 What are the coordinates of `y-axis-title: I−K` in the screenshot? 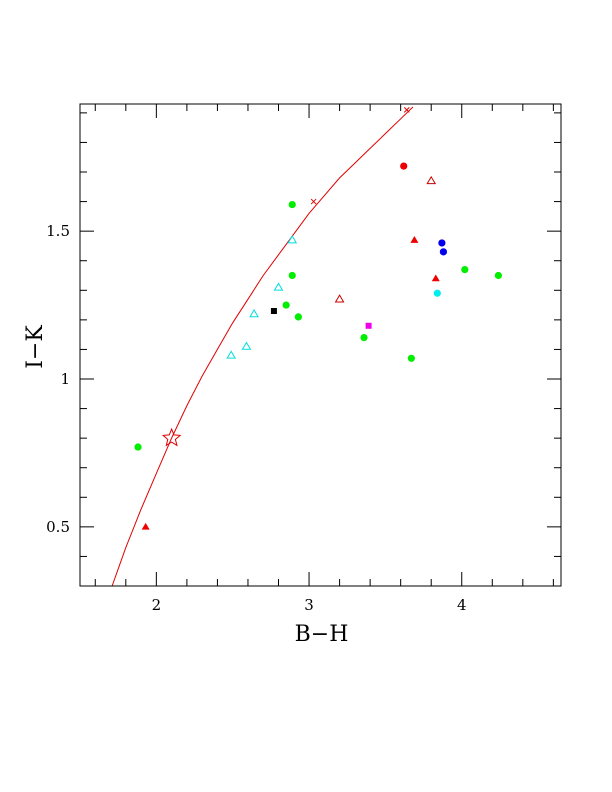 It's located at (35, 347).